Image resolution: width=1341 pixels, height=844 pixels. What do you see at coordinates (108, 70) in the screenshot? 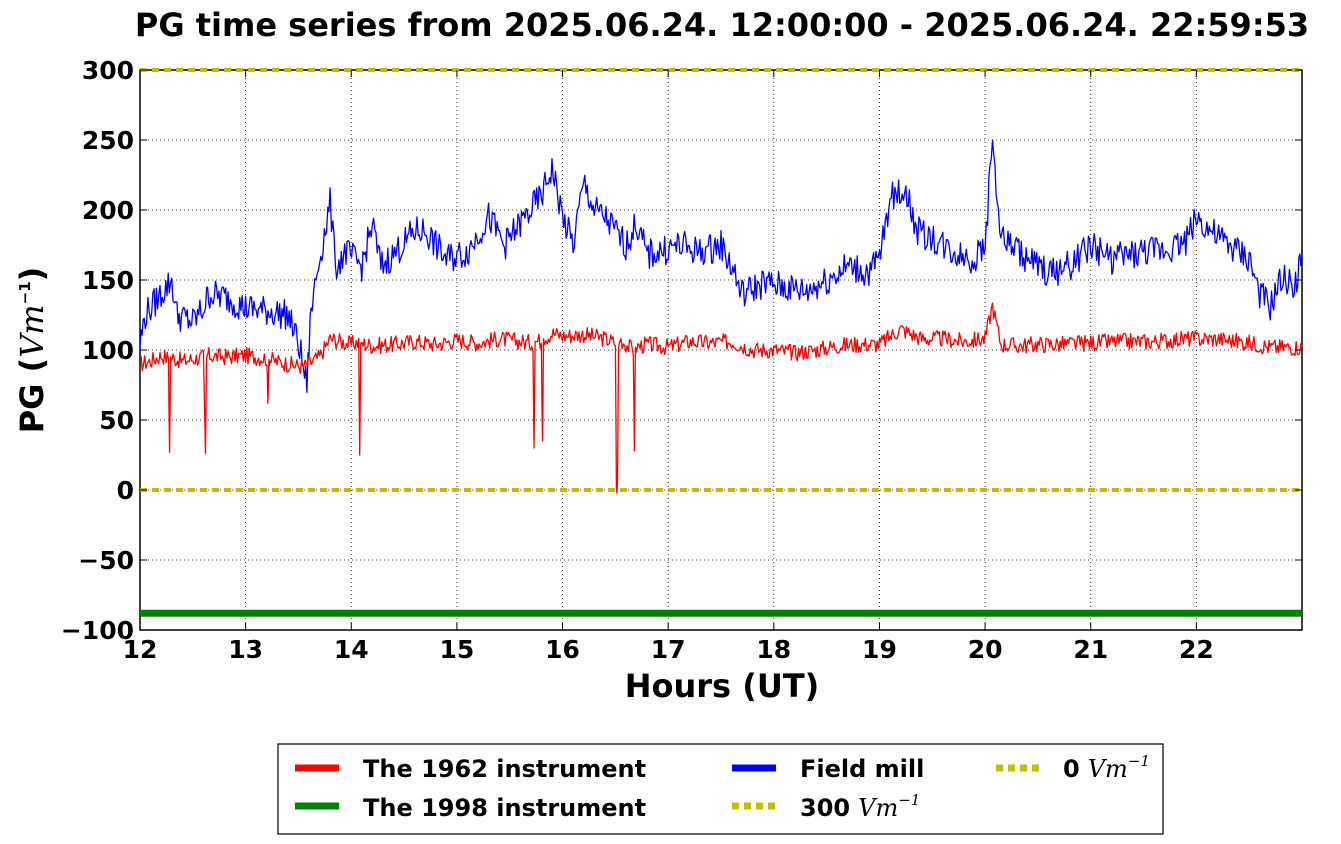
I see `y-tick-label: 300` at bounding box center [108, 70].